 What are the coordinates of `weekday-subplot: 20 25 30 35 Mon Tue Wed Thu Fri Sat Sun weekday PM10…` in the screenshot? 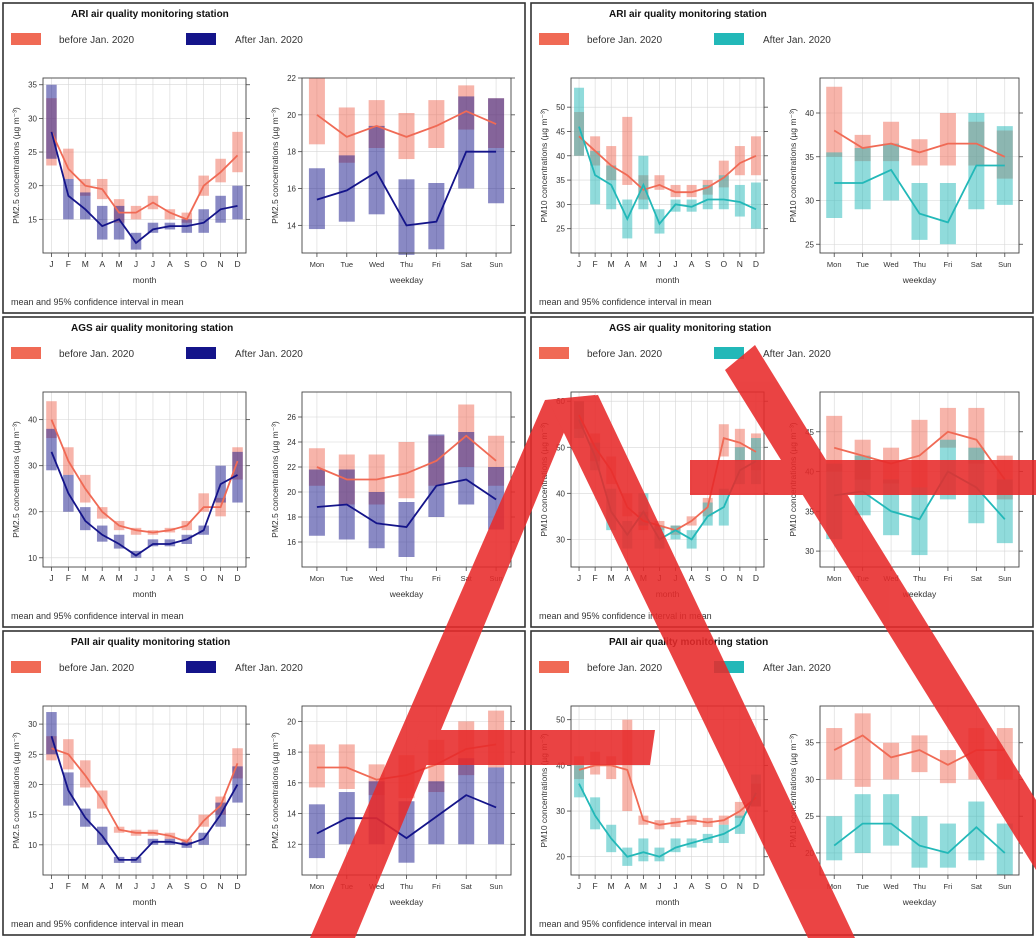 It's located at (905, 806).